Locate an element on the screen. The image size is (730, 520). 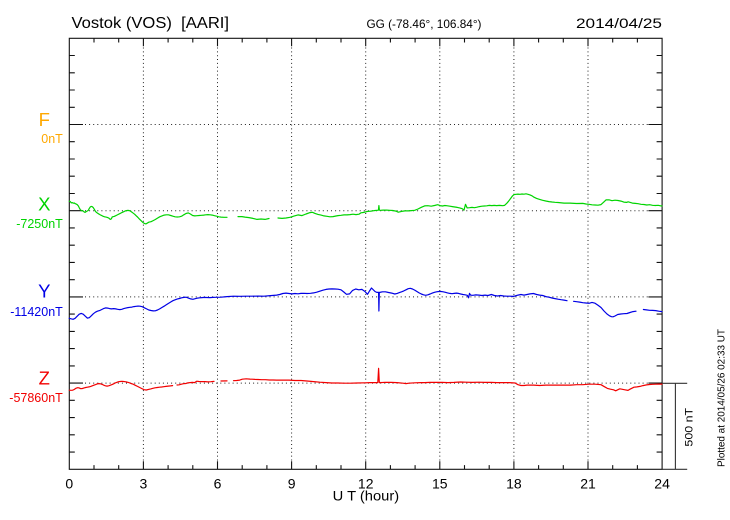
svg-text: 3 is located at coordinates (144, 483).